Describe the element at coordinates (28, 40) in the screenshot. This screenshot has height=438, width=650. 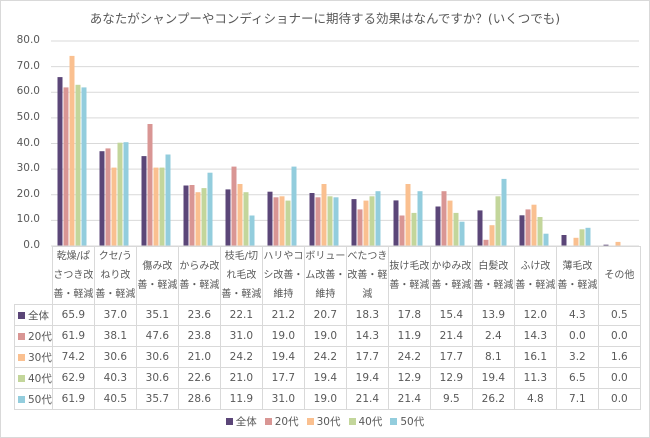
I see `y-tick-label: 80.0` at that location.